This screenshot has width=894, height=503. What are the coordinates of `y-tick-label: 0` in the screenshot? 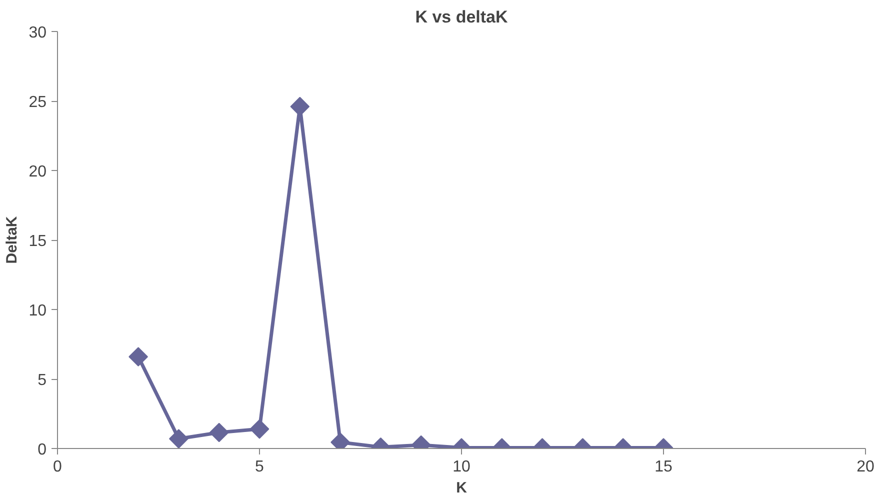 It's located at (42, 450).